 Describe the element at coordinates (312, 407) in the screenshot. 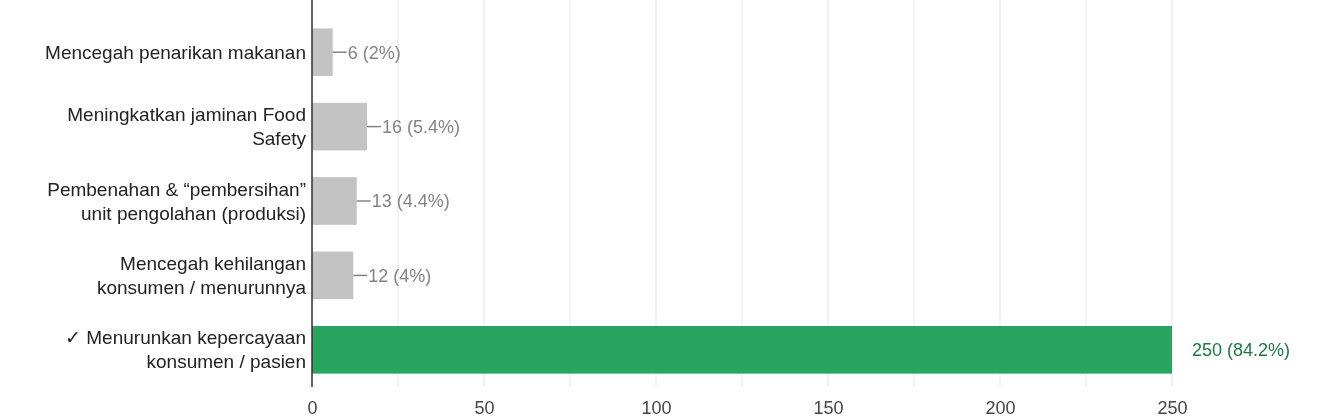

I see `x-tick-label: 0` at that location.